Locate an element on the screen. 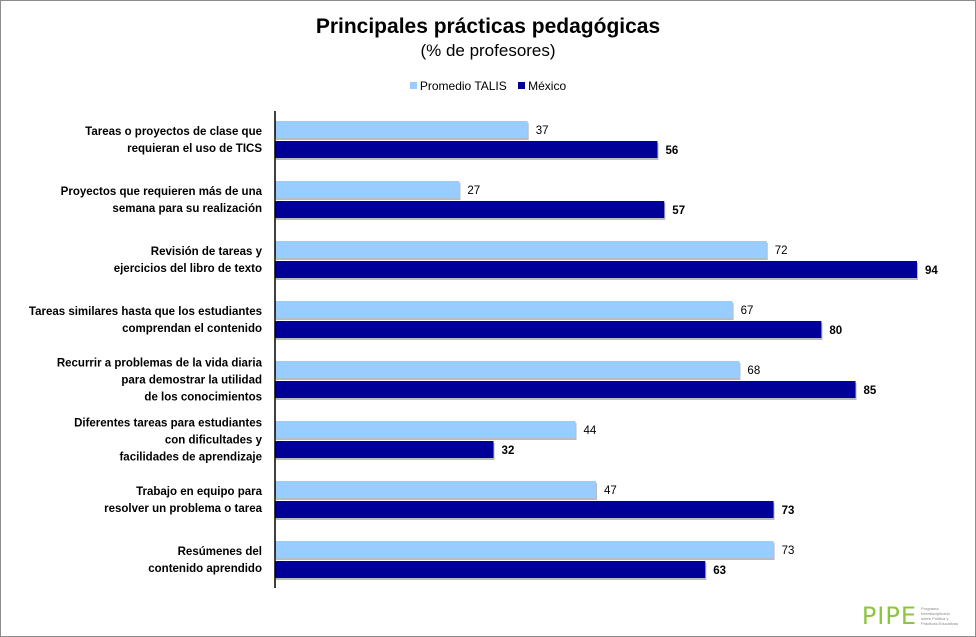  category-label: de los conocimientos is located at coordinates (203, 398).